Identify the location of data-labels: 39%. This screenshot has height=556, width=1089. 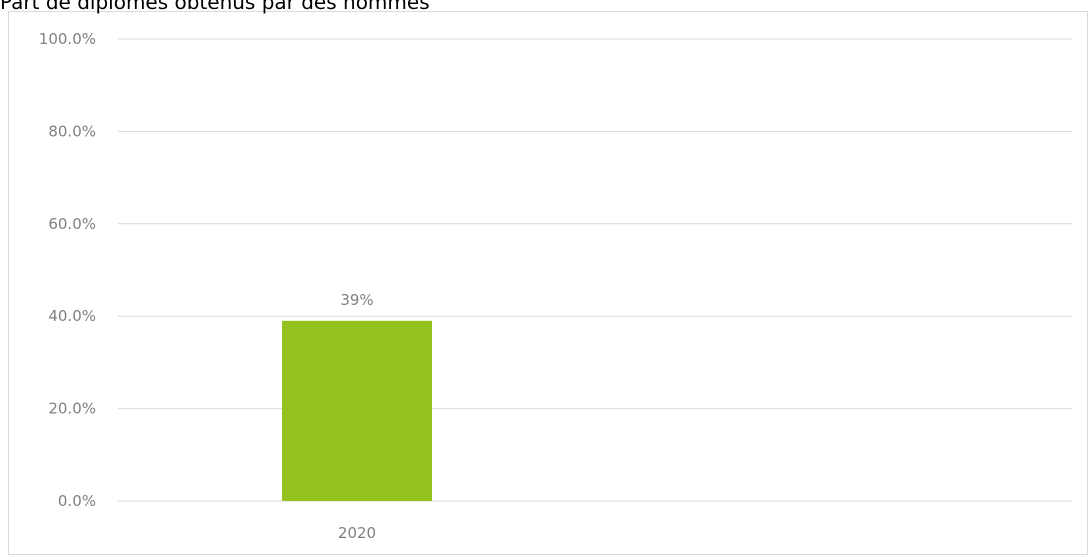
(356, 300).